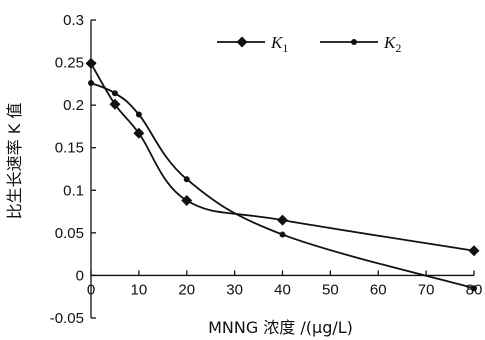  What do you see at coordinates (139, 289) in the screenshot?
I see `x-tick-label: 10` at bounding box center [139, 289].